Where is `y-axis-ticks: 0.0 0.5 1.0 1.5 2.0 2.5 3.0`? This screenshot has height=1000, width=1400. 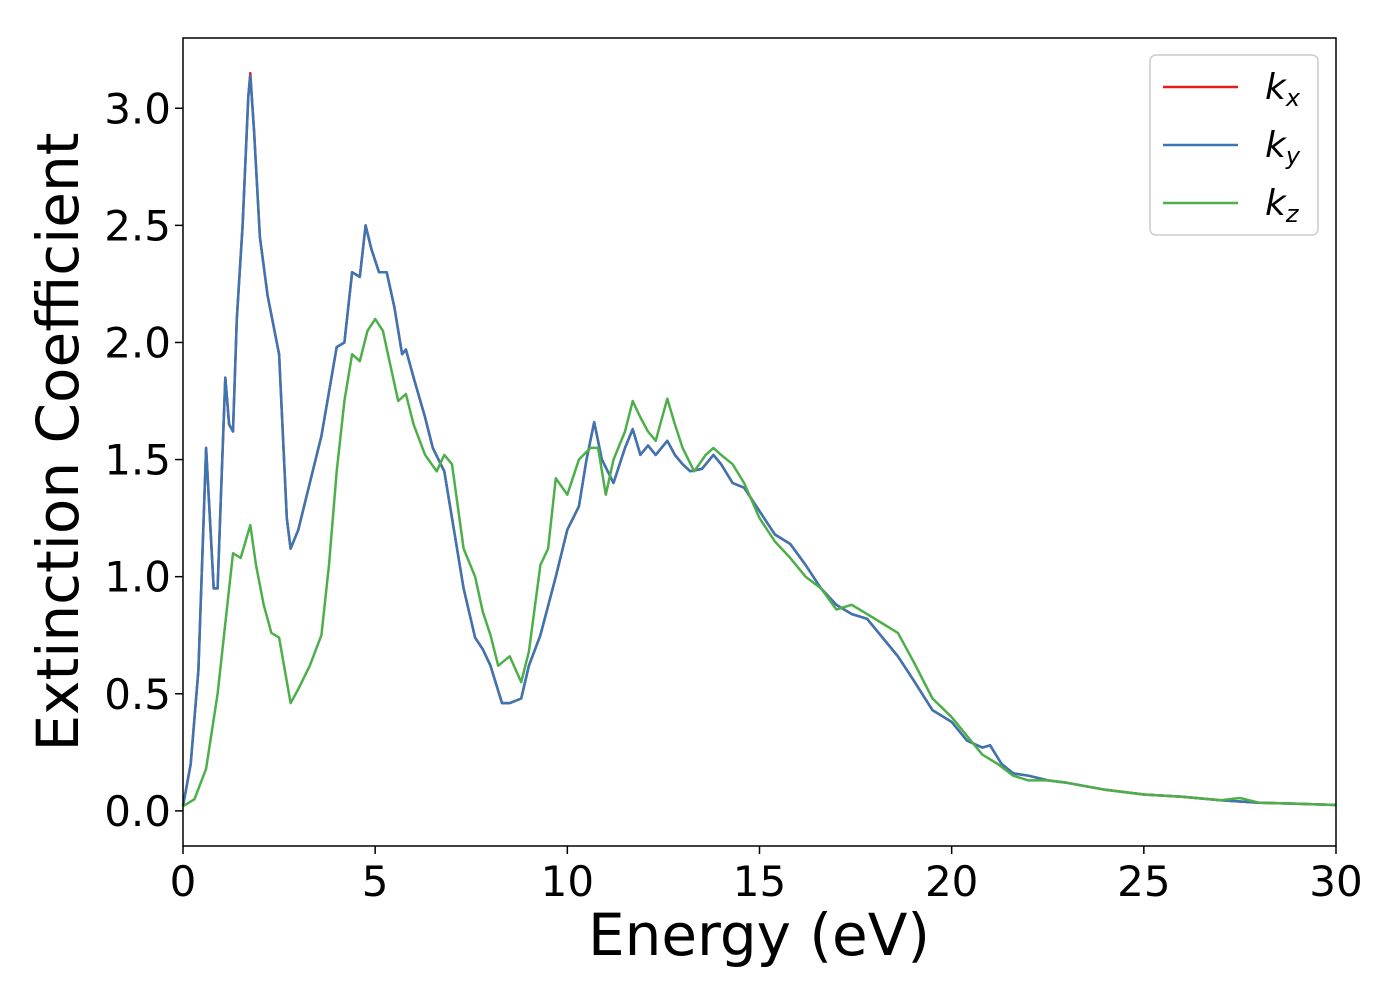
y-axis-ticks: 0.0 0.5 1.0 1.5 2.0 2.5 3.0 is located at coordinates (143, 460).